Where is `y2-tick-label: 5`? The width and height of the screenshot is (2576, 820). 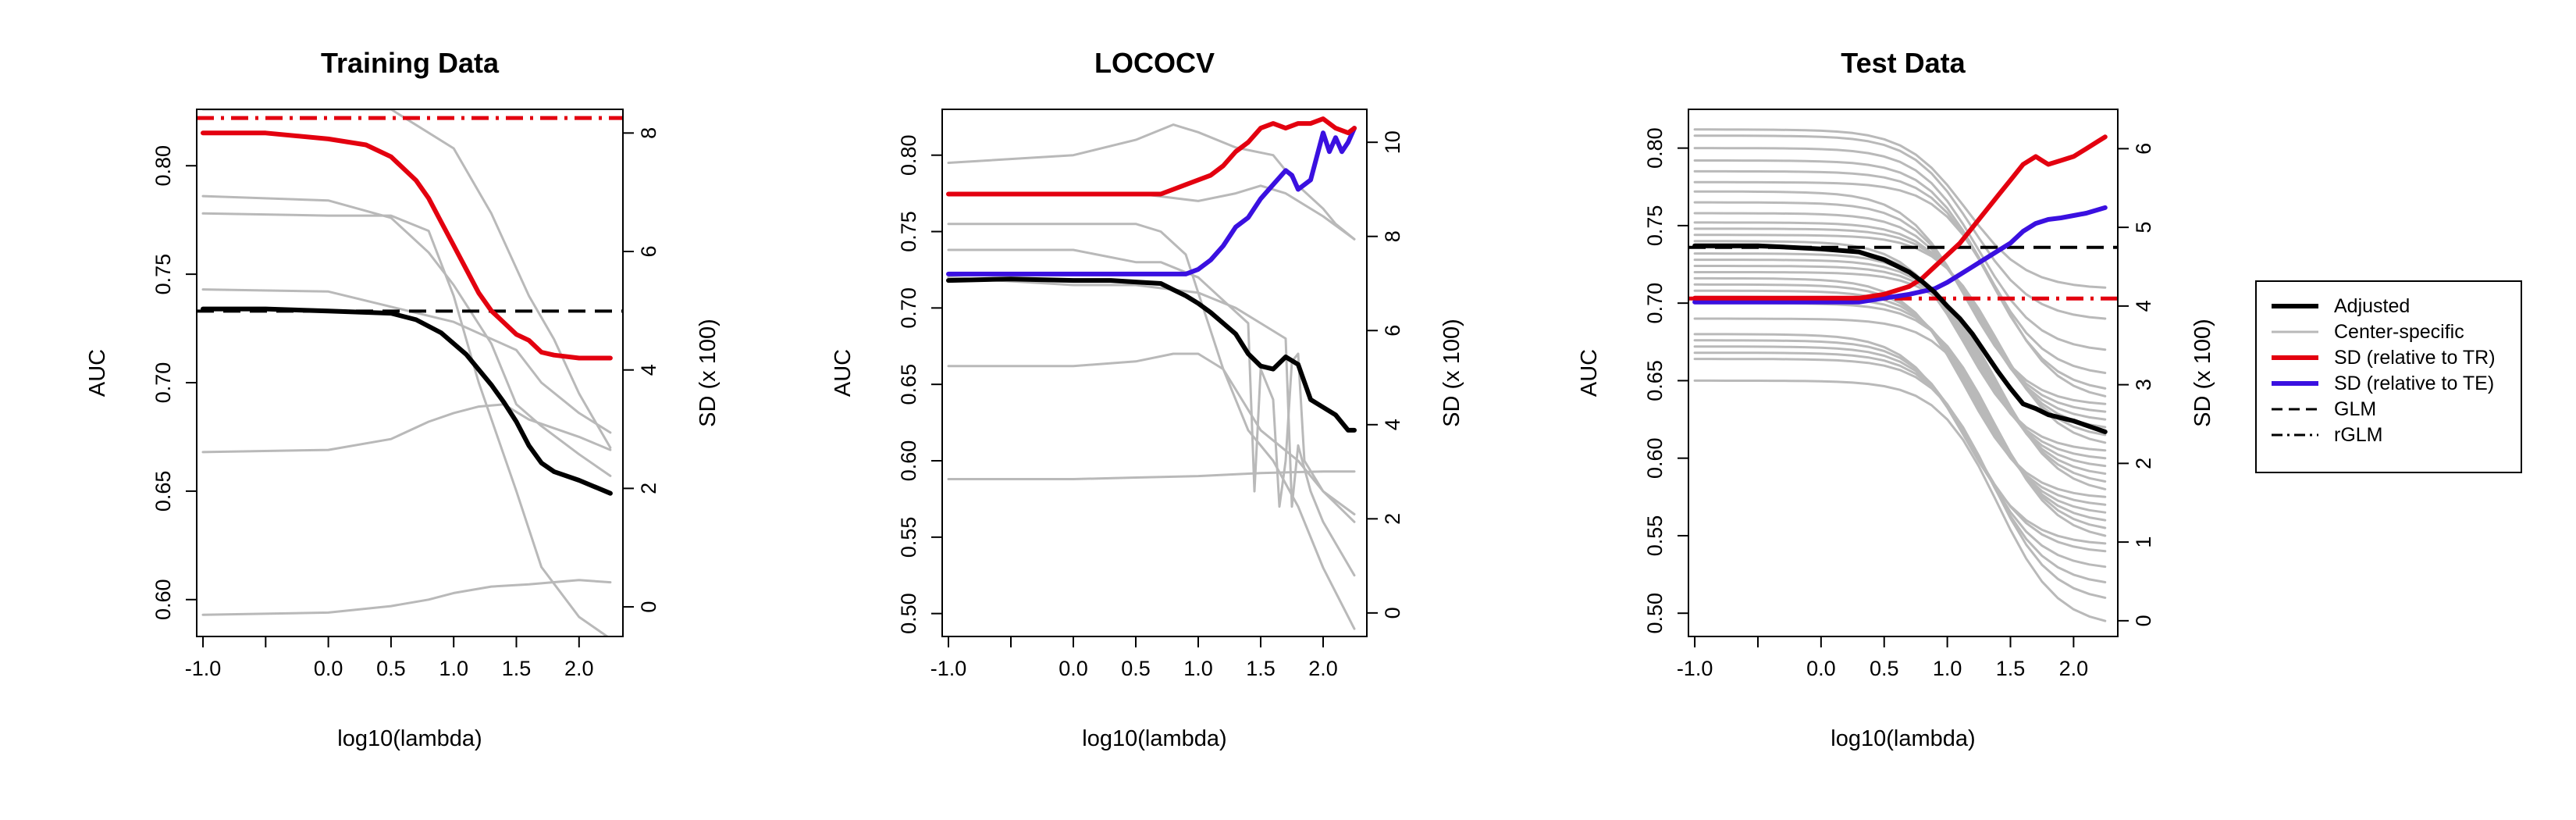 y2-tick-label: 5 is located at coordinates (2143, 228).